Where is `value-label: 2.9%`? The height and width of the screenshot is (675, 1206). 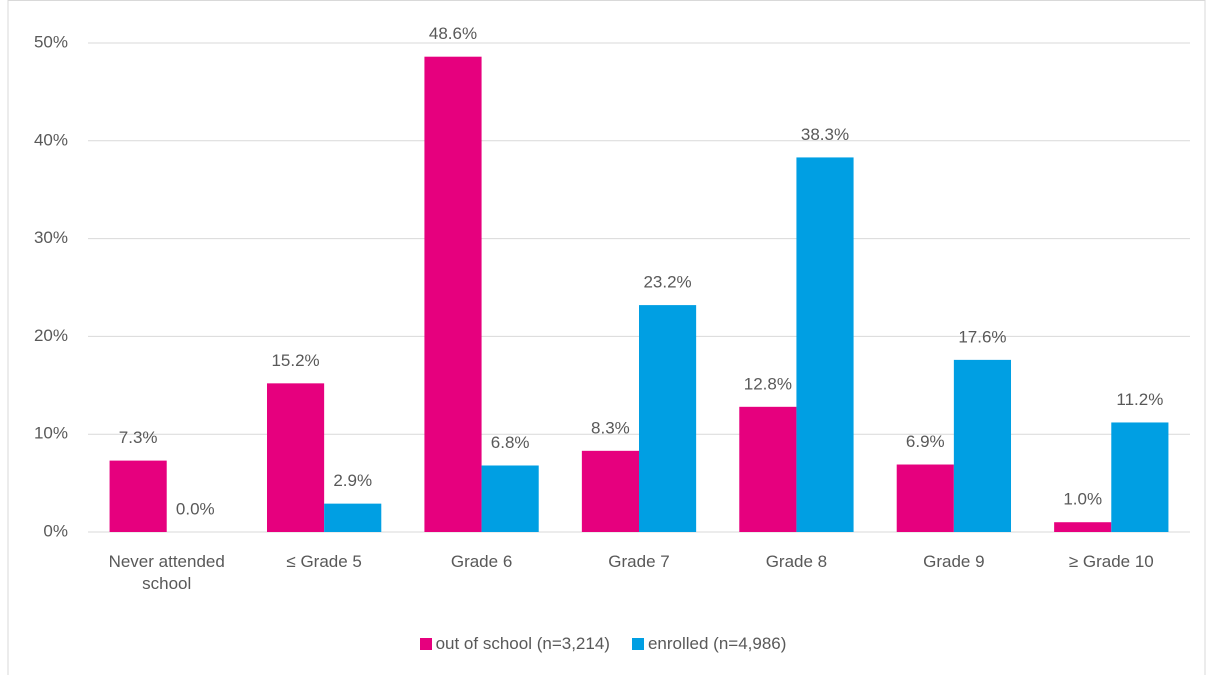 value-label: 2.9% is located at coordinates (352, 480).